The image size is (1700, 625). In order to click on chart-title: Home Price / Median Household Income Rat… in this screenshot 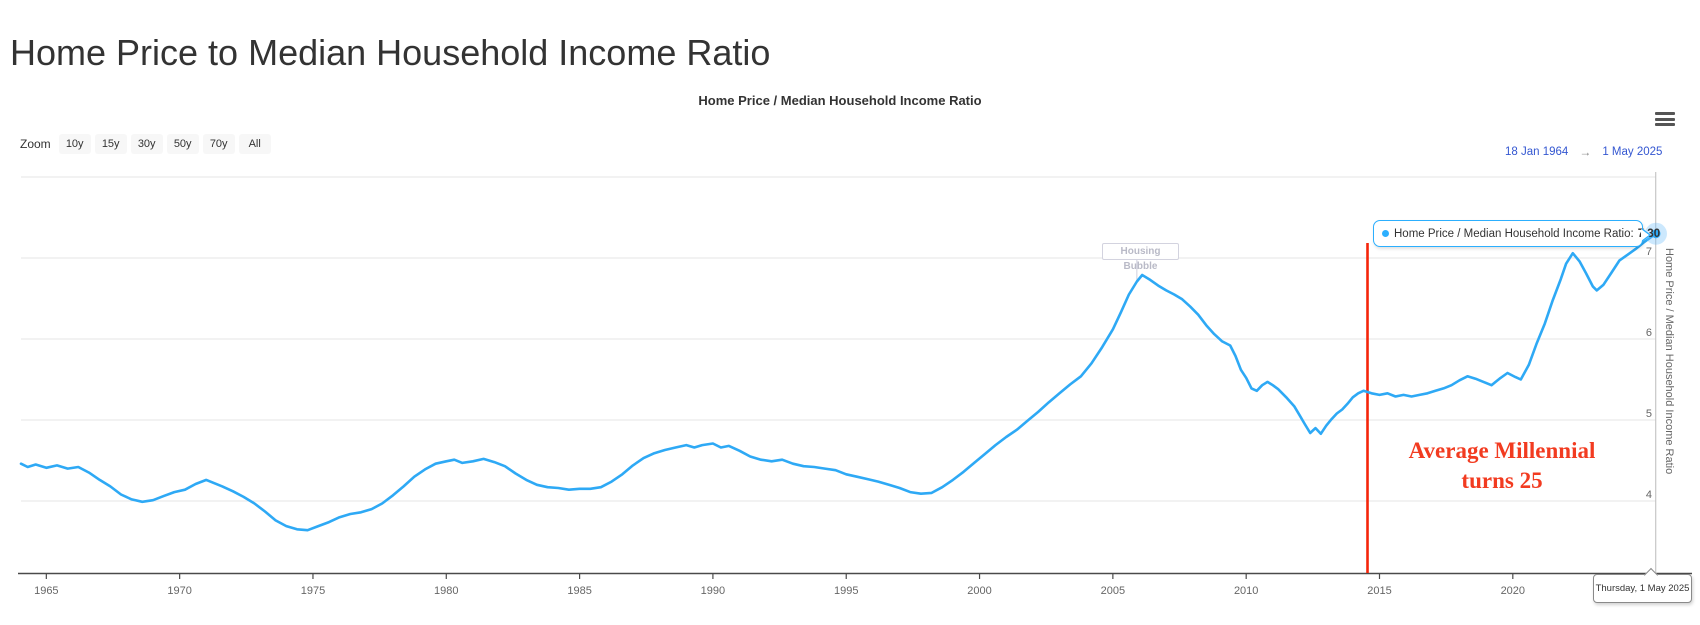, I will do `click(840, 100)`.